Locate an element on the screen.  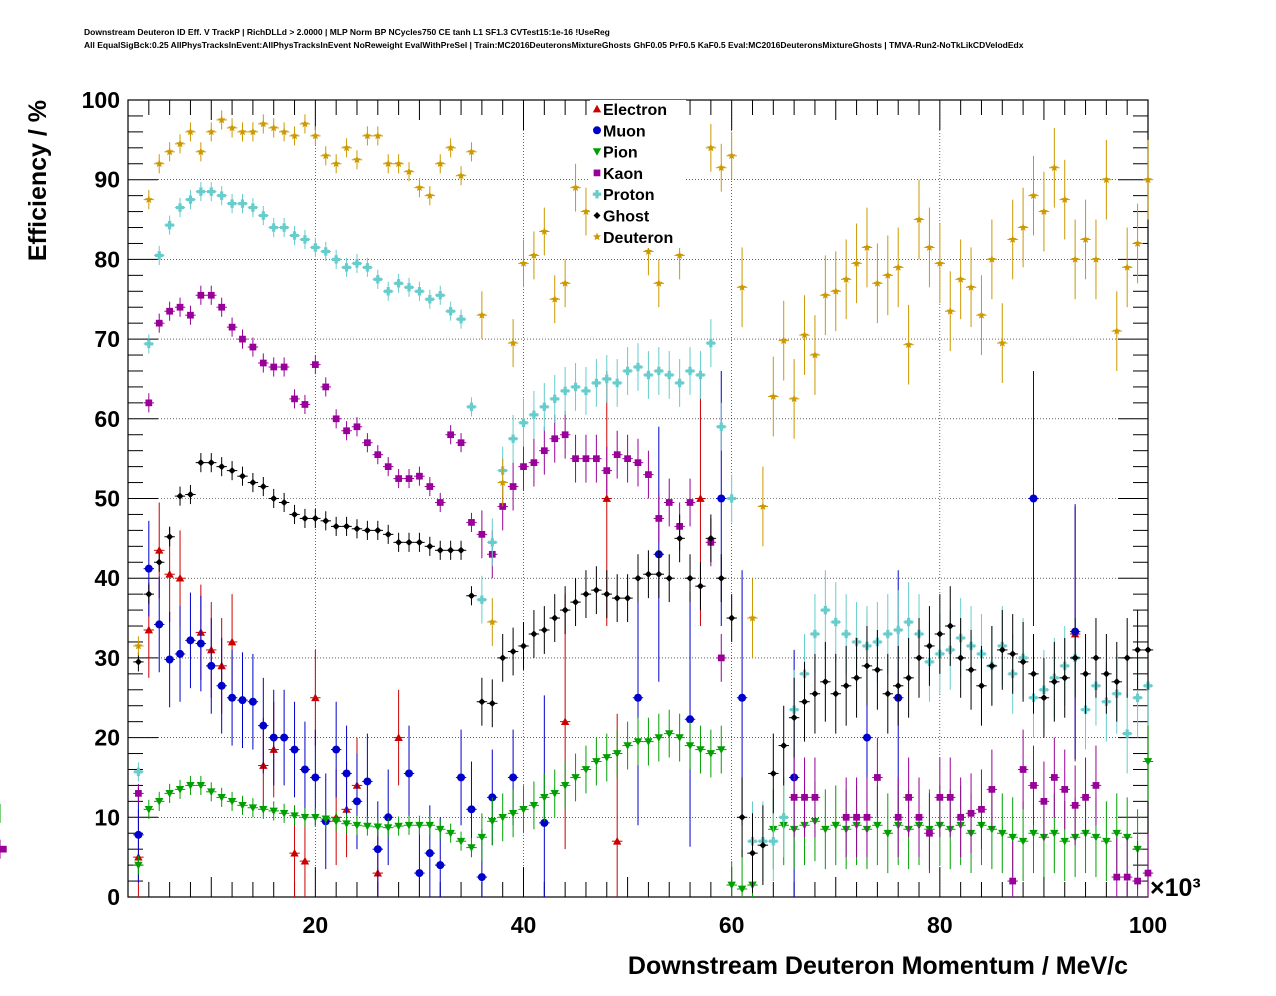
legend-box is located at coordinates (638, 174).